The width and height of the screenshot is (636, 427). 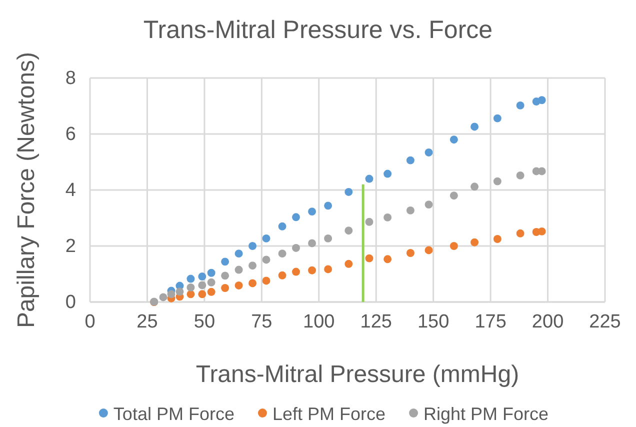 I want to click on y-axis-title: Papillary Force (Newtons), so click(x=26, y=190).